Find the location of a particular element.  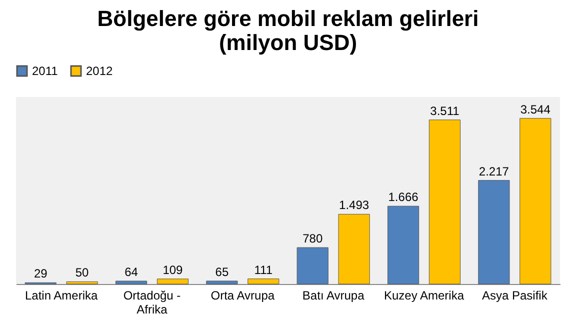

data-label: 65 is located at coordinates (222, 271).